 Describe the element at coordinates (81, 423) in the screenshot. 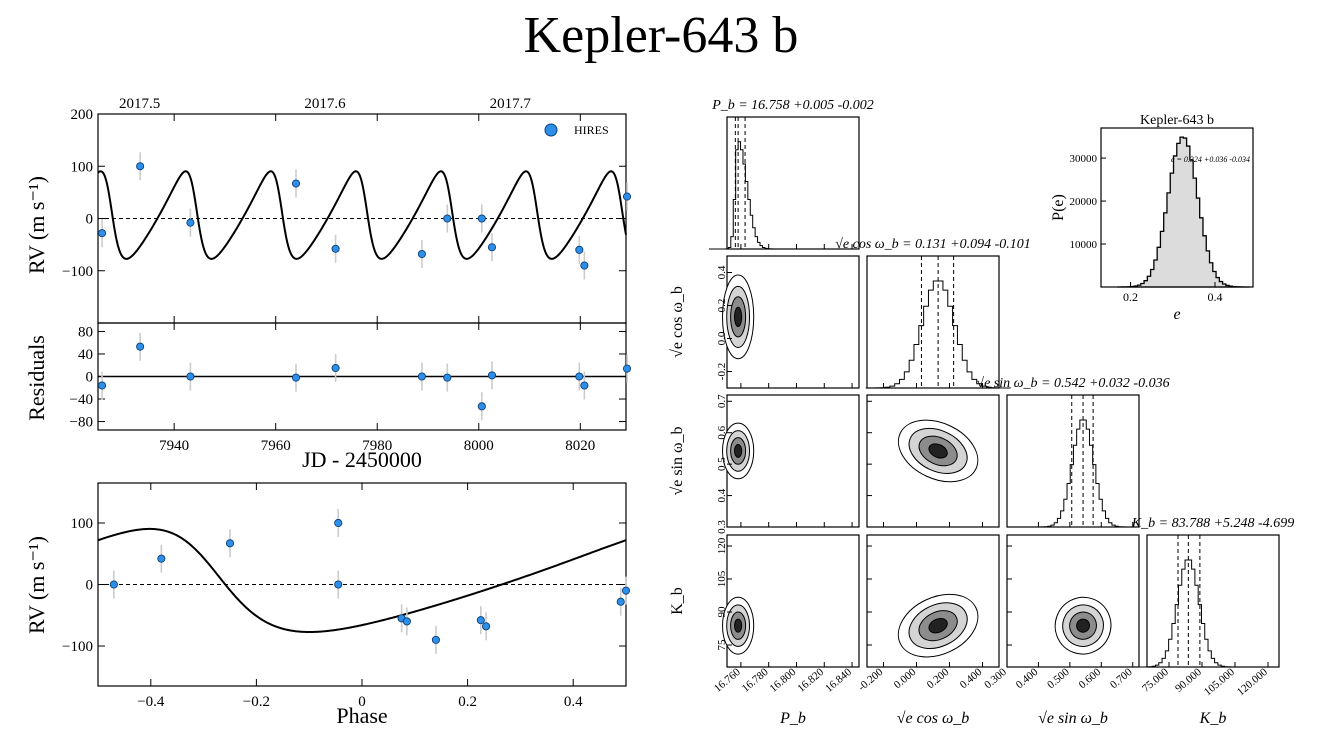

I see `y-tick-label: −80` at that location.